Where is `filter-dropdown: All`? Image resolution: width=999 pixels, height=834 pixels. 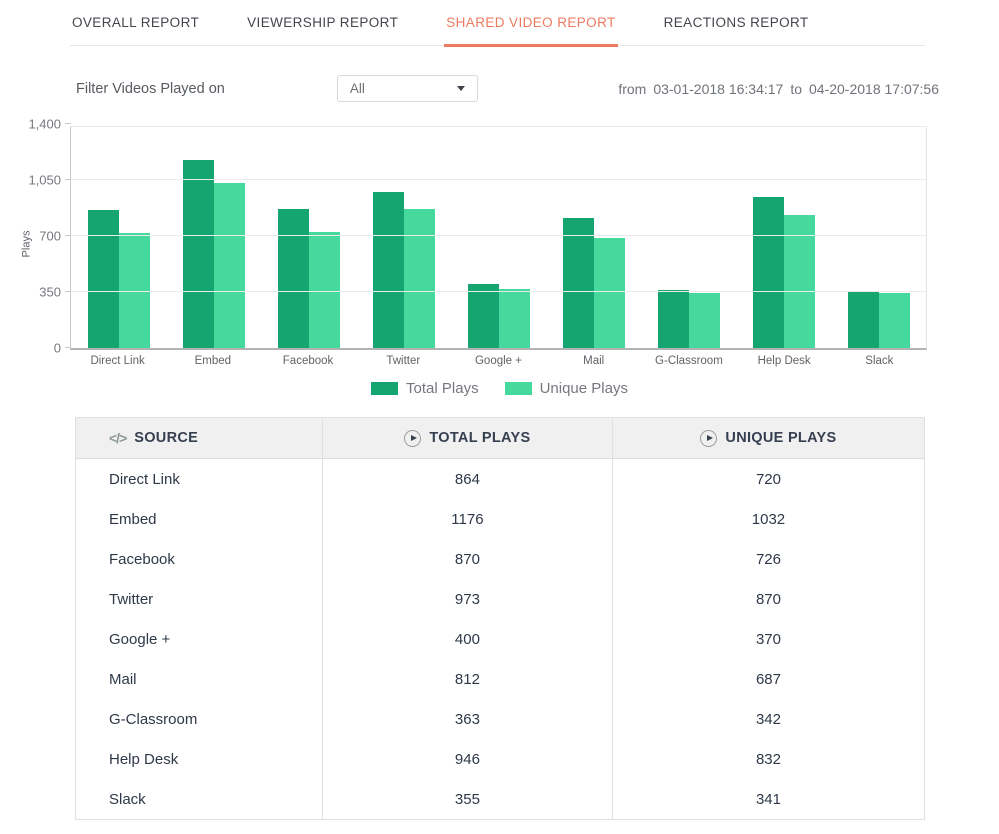
filter-dropdown: All is located at coordinates (407, 88).